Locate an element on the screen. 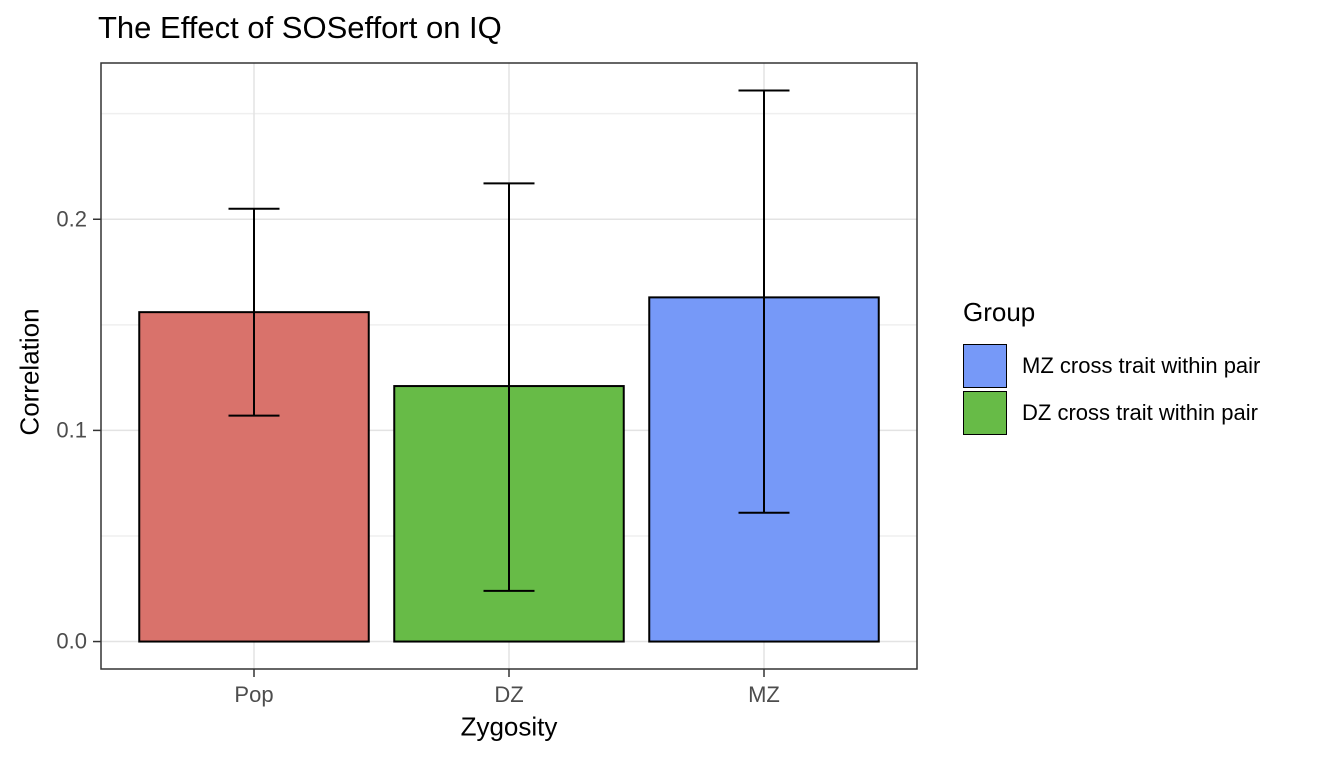  chart-title: The Effect of SOSeffort on IQ is located at coordinates (300, 27).